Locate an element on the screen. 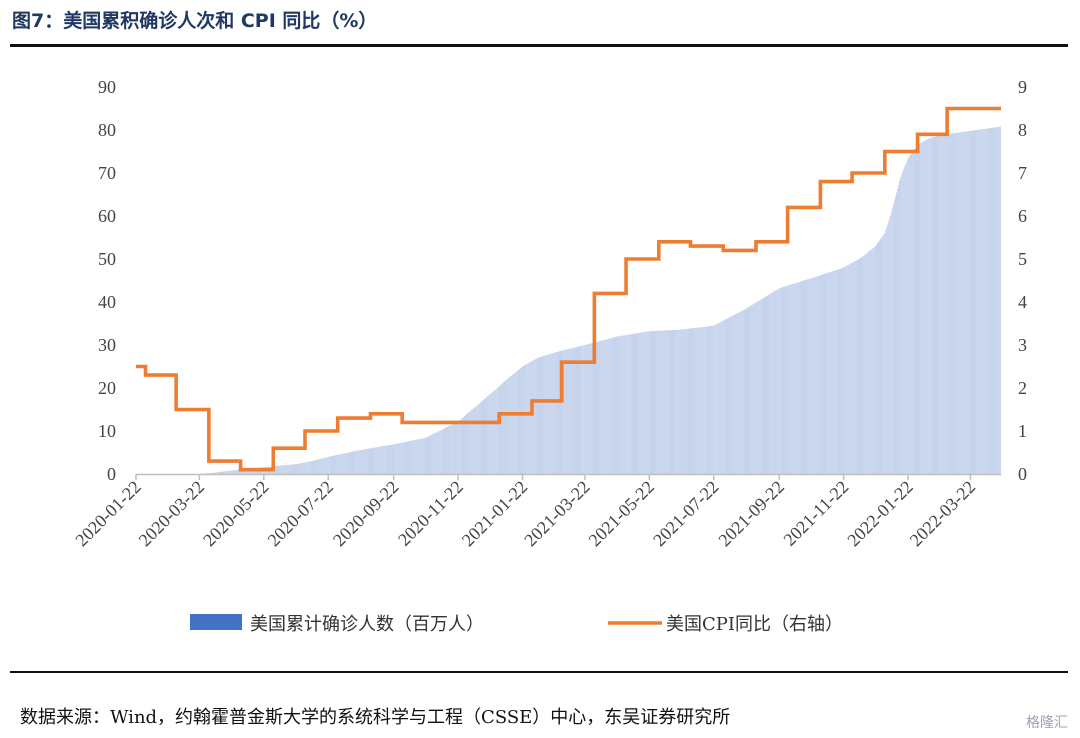 This screenshot has width=1080, height=738. right-y-tick-label: 5 is located at coordinates (1022, 259).